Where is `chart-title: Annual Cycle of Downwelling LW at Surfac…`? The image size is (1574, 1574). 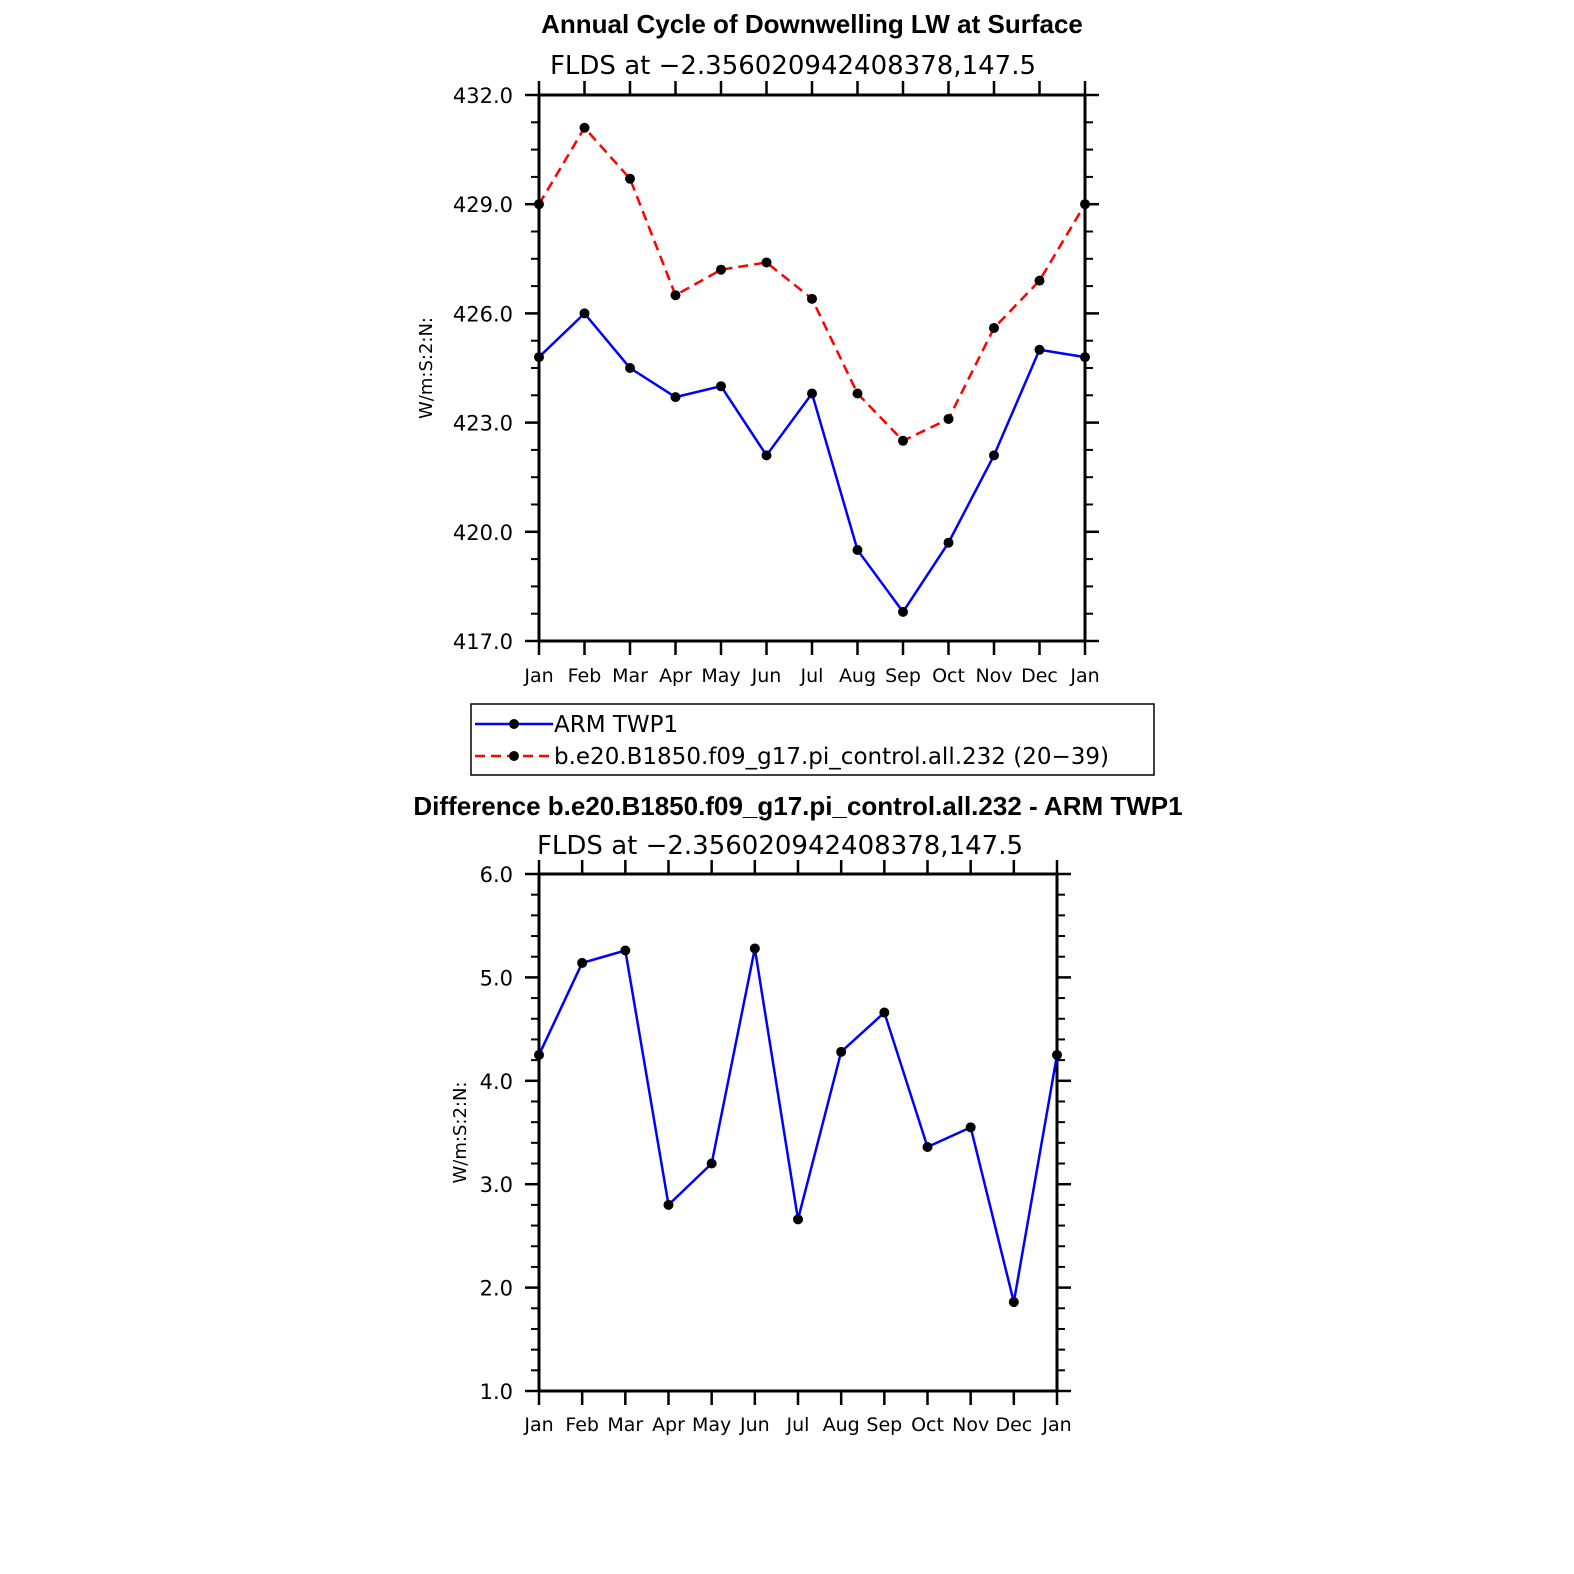 chart-title: Annual Cycle of Downwelling LW at Surfac… is located at coordinates (812, 24).